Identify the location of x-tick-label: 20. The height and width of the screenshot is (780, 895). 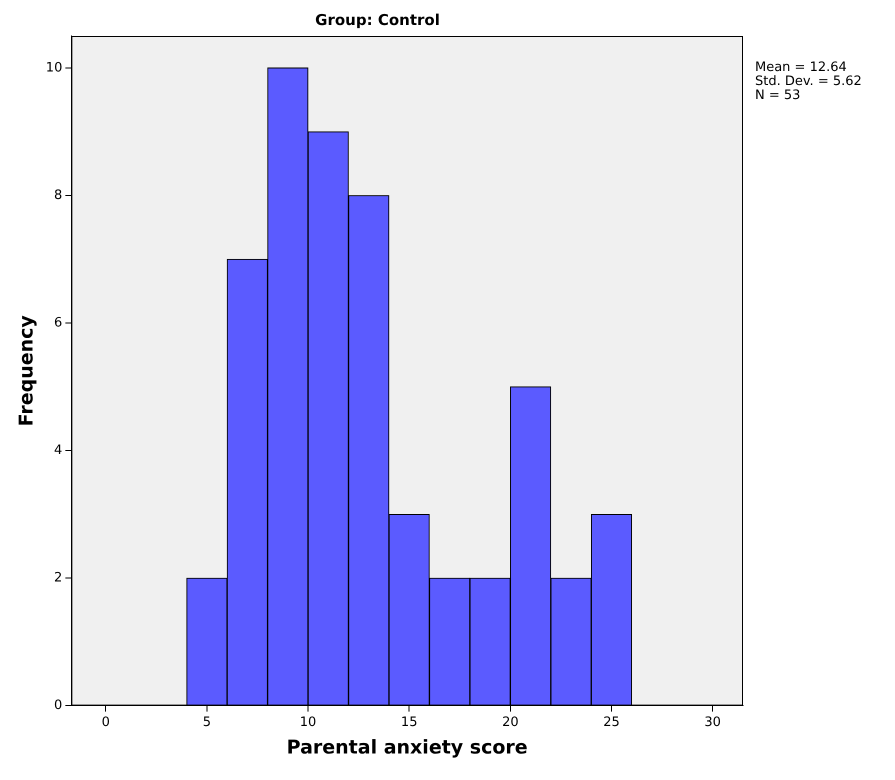
(510, 722).